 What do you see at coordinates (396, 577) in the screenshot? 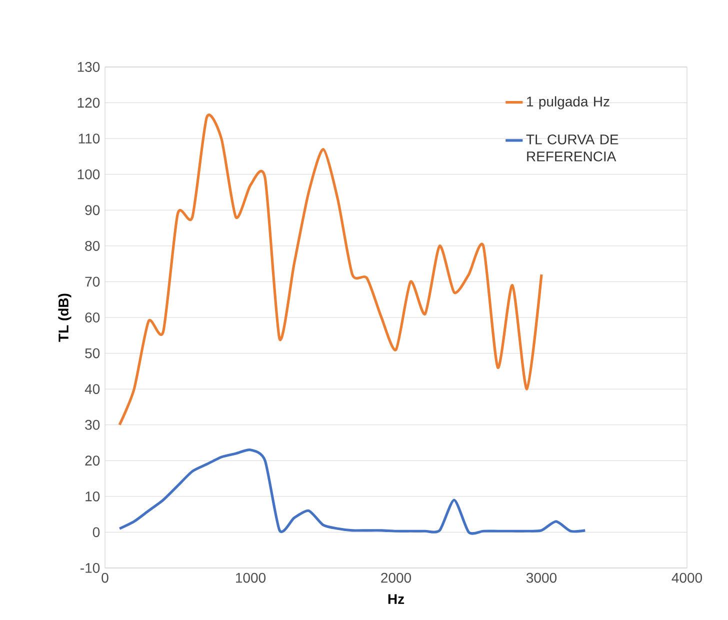
I see `x-tick-label: 2000` at bounding box center [396, 577].